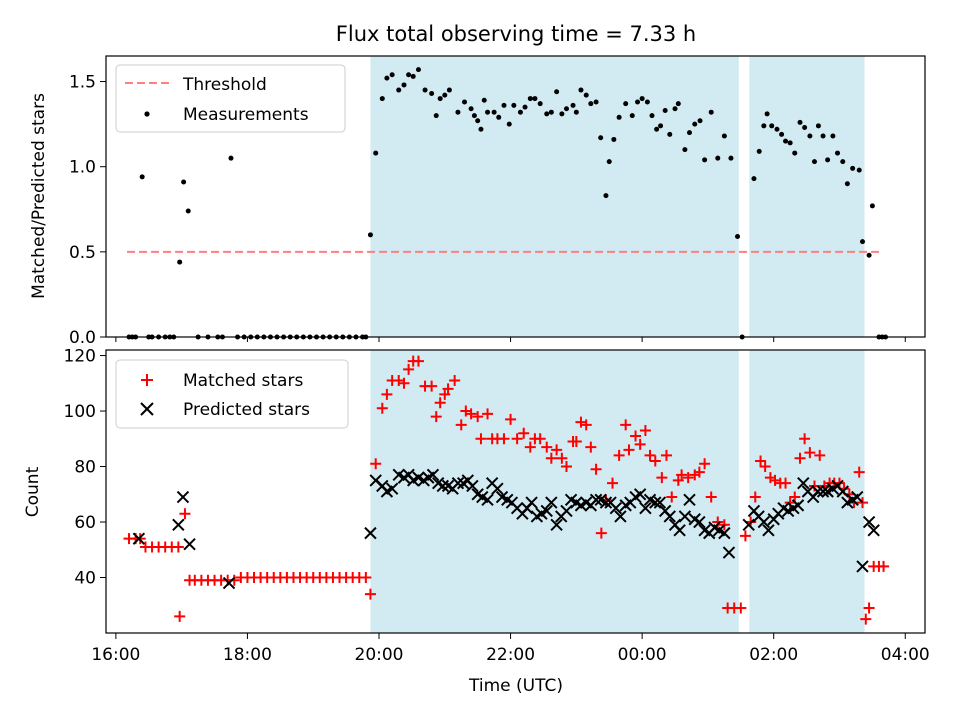  What do you see at coordinates (85, 523) in the screenshot?
I see `bottom-y-tick-label: 60` at bounding box center [85, 523].